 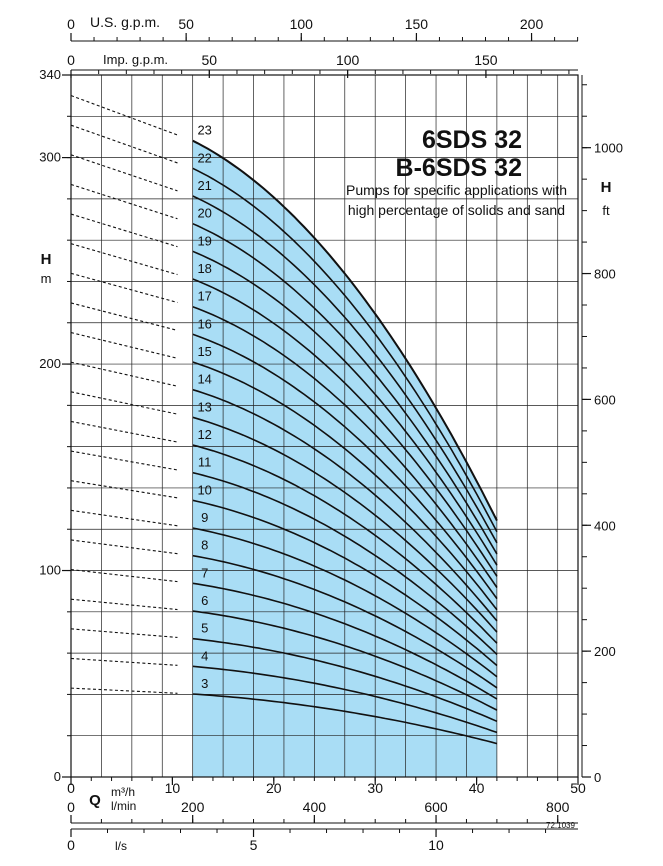 What do you see at coordinates (204, 296) in the screenshot?
I see `stage-label-17: 17` at bounding box center [204, 296].